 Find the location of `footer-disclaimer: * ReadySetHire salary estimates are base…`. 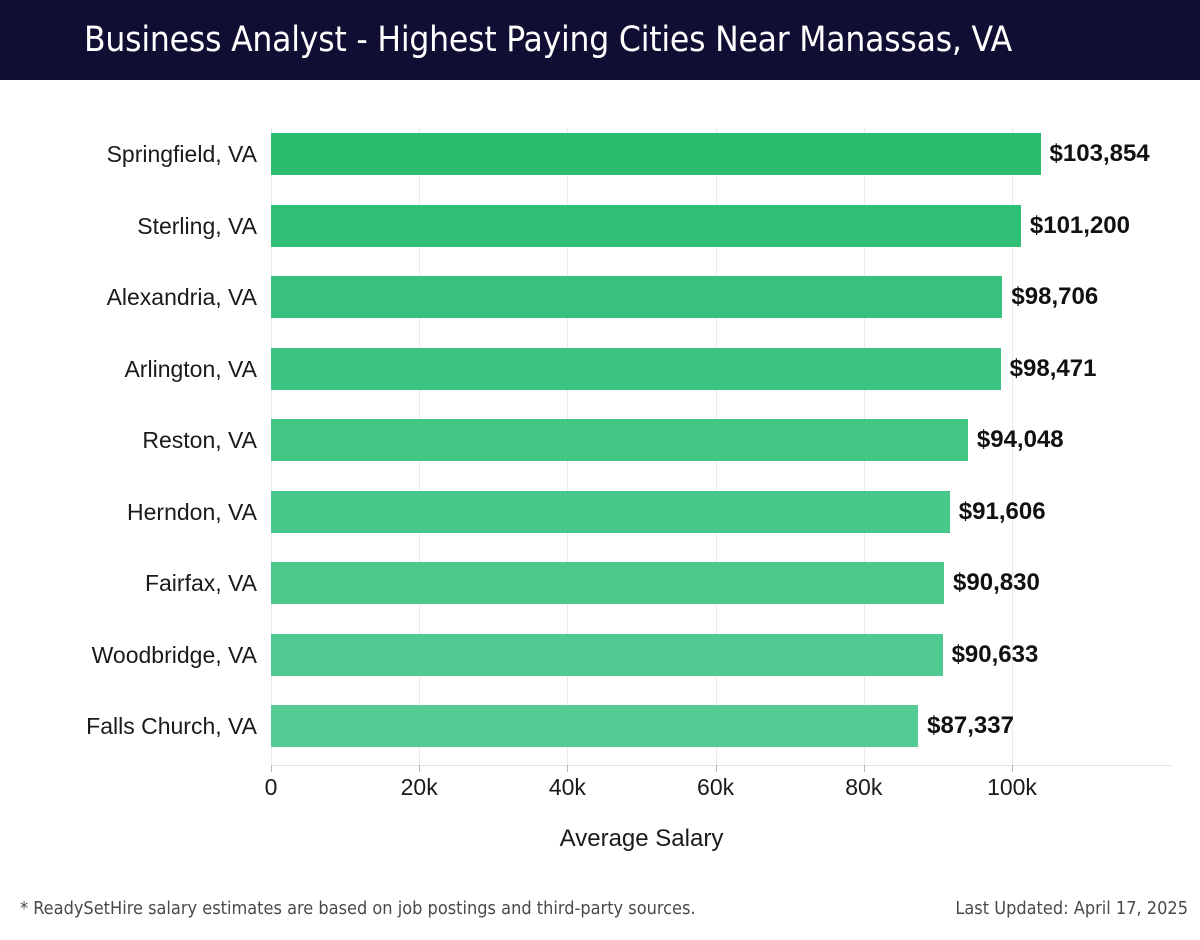

footer-disclaimer: * ReadySetHire salary estimates are base… is located at coordinates (358, 908).